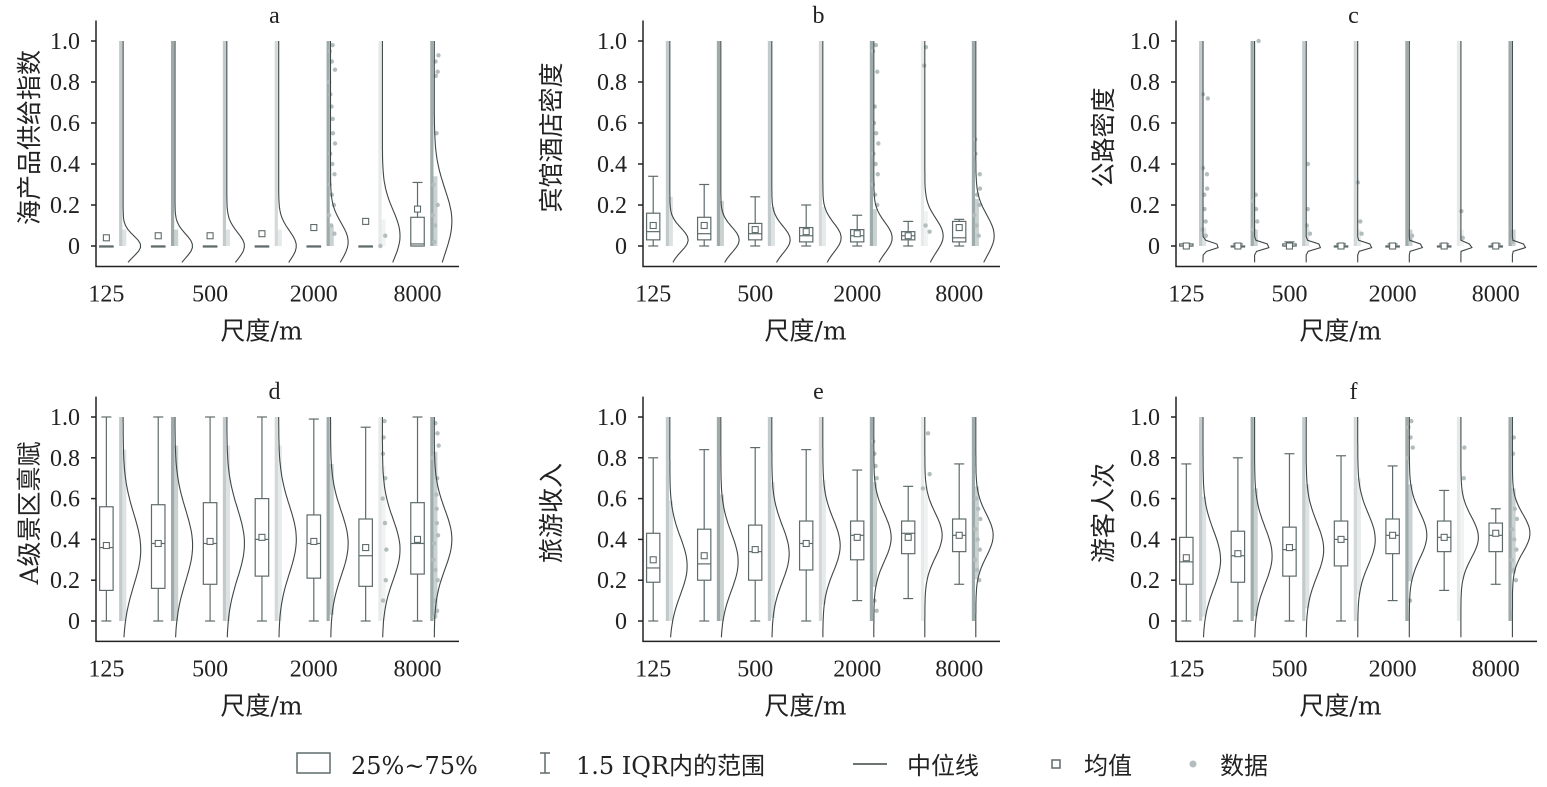 This screenshot has height=787, width=1547. I want to click on legend-mean-swatch, so click(1056, 764).